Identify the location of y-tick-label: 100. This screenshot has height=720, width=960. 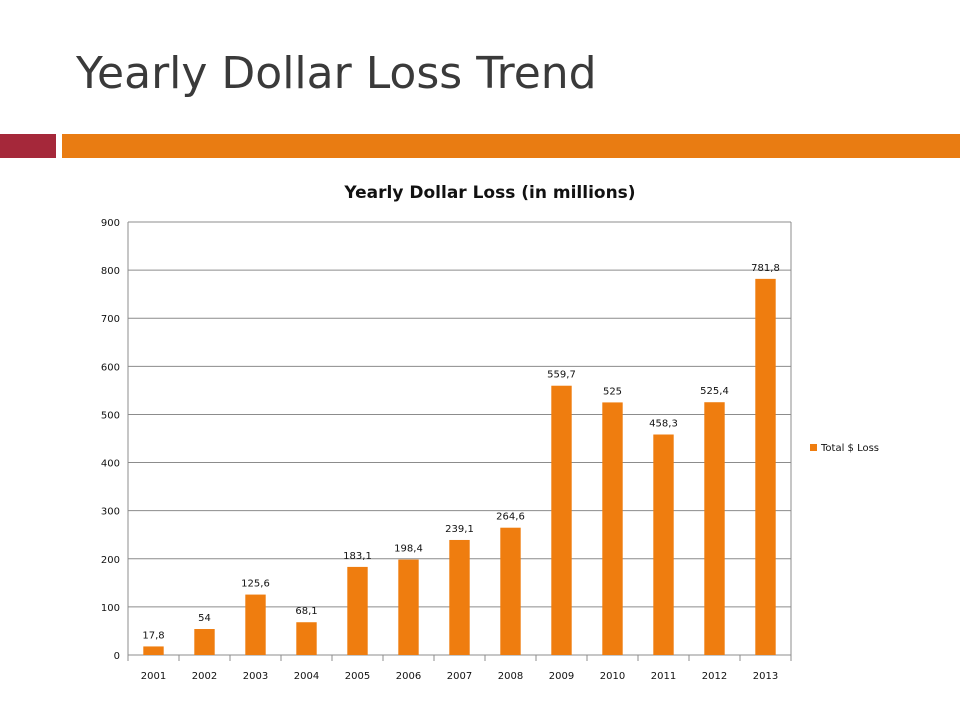
(110, 608).